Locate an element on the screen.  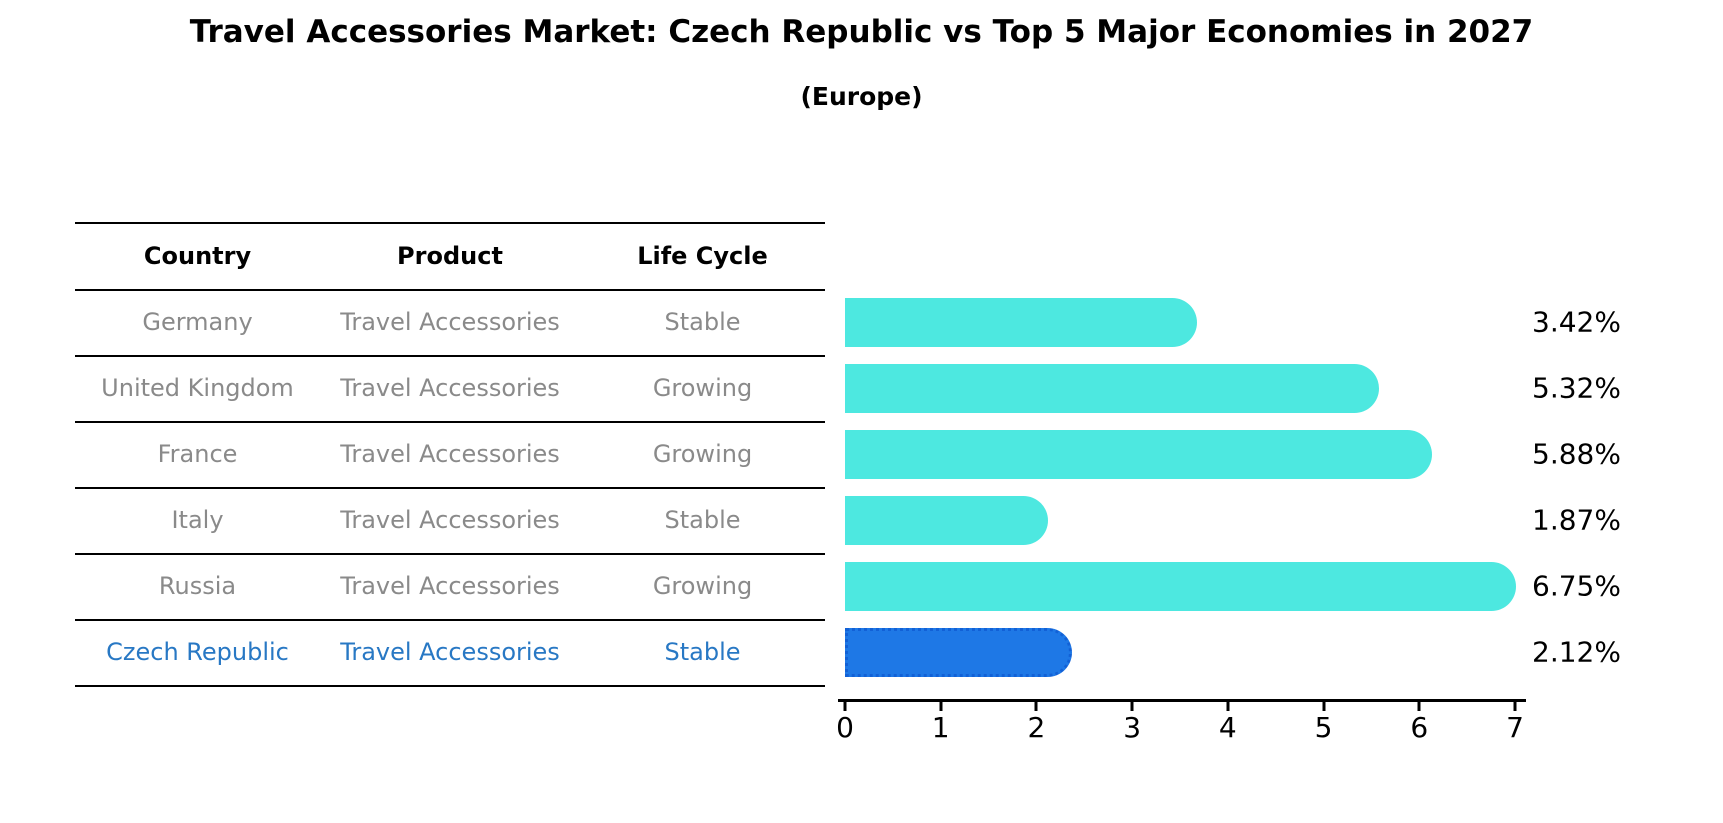
cell-country: Italy is located at coordinates (197, 520).